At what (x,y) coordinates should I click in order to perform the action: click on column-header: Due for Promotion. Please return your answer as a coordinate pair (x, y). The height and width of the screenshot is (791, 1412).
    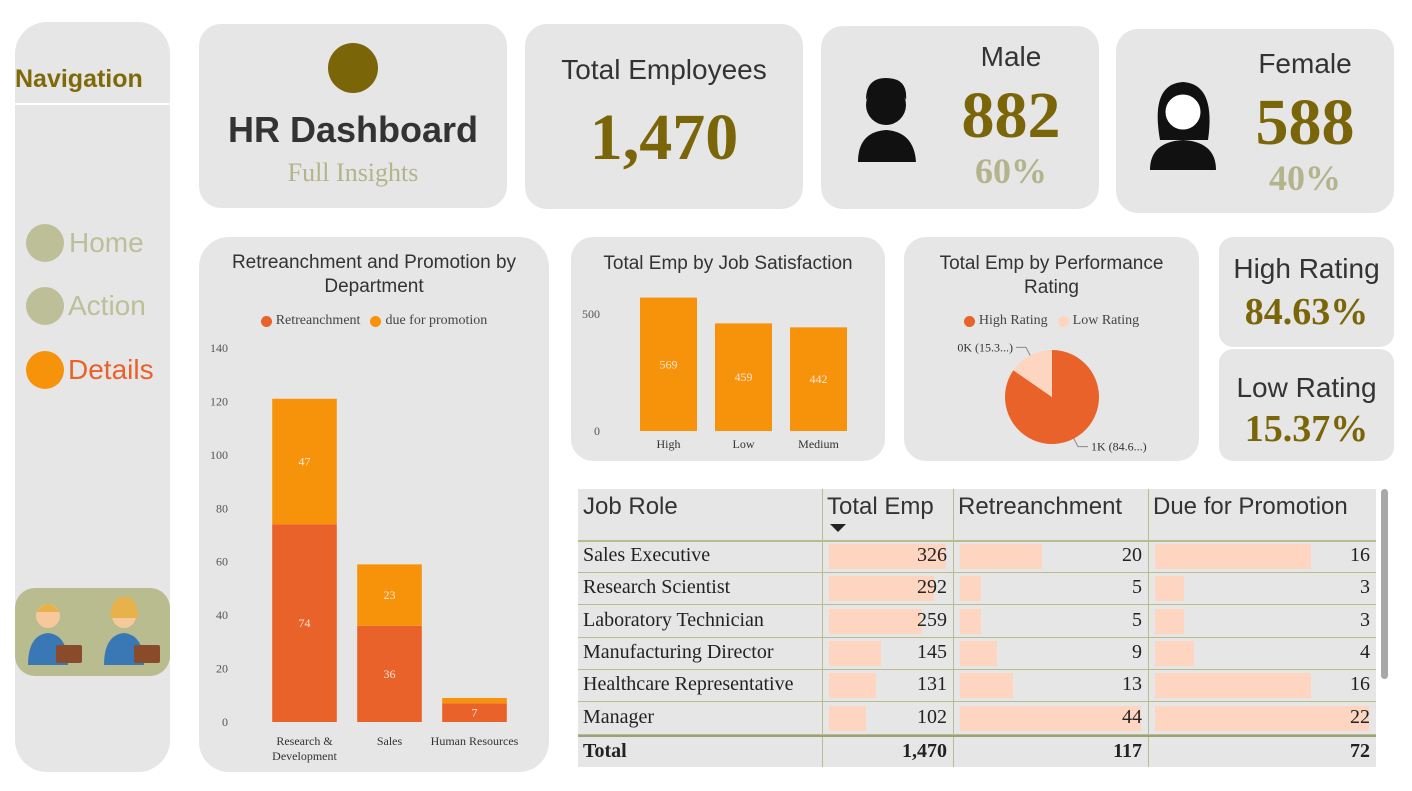
    Looking at the image, I should click on (1250, 506).